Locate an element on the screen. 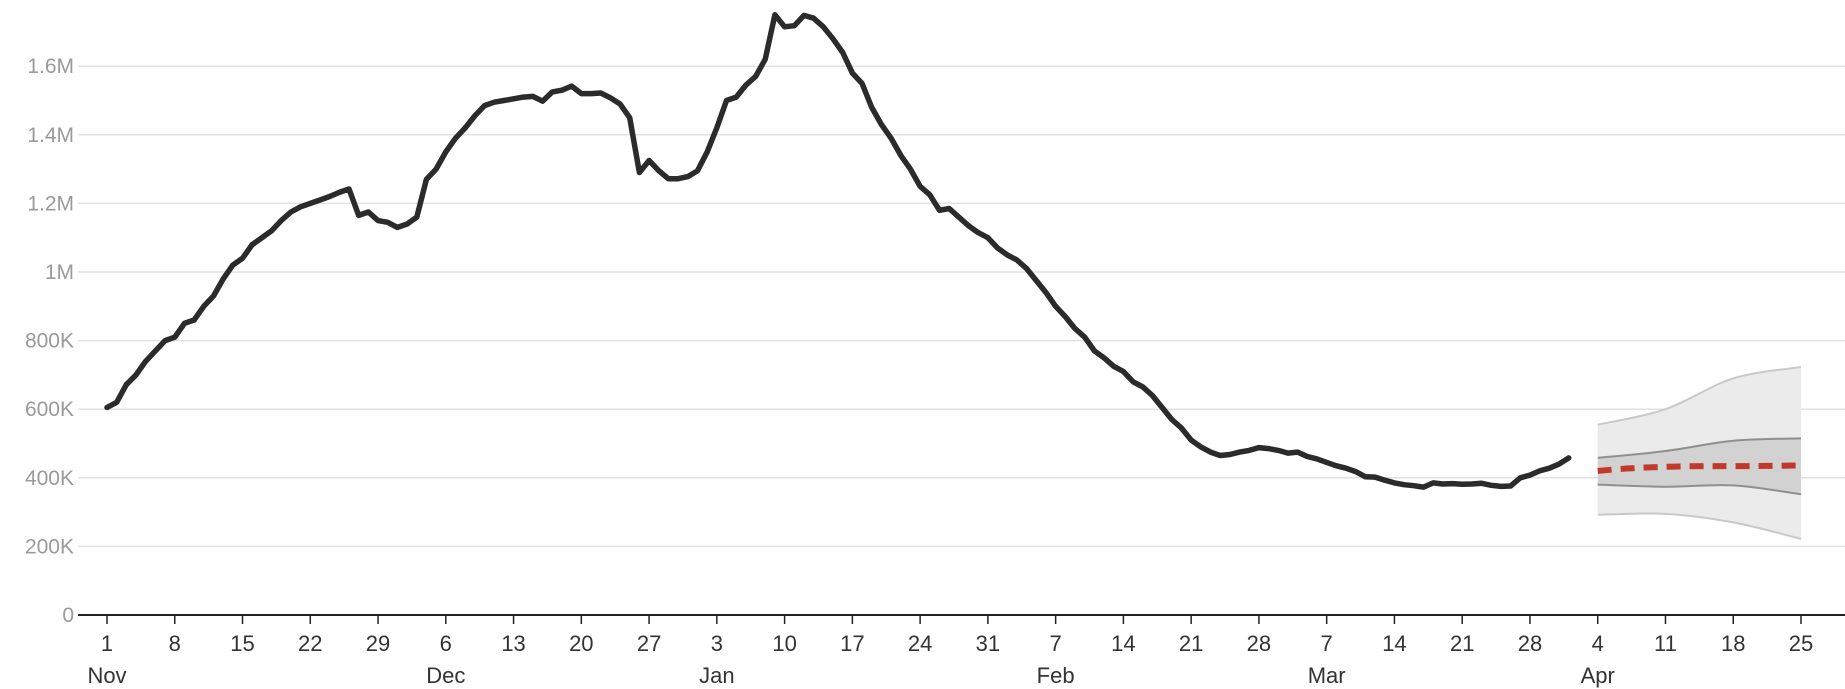  x-tick-label: 29 is located at coordinates (378, 643).